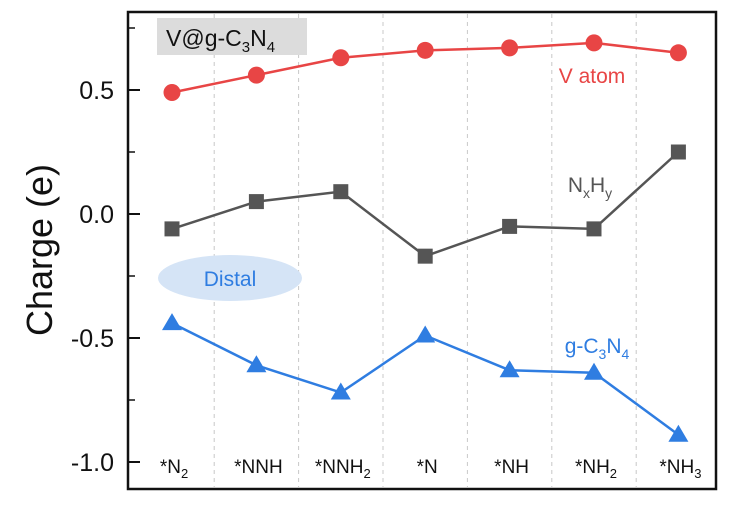  I want to click on x-tick-label: *NH3, so click(680, 469).